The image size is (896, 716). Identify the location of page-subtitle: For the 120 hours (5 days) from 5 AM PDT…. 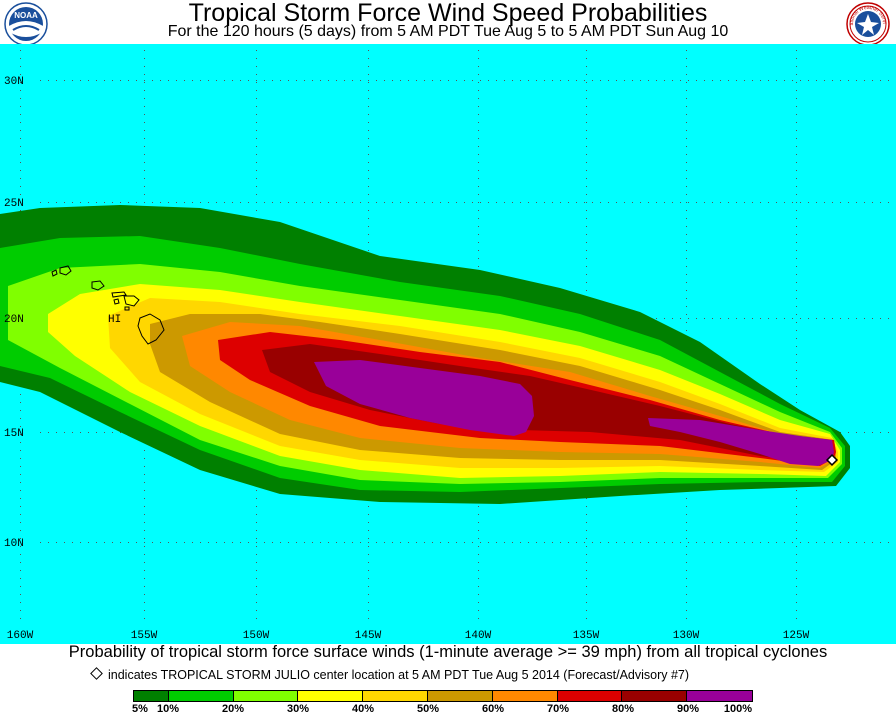
(448, 31).